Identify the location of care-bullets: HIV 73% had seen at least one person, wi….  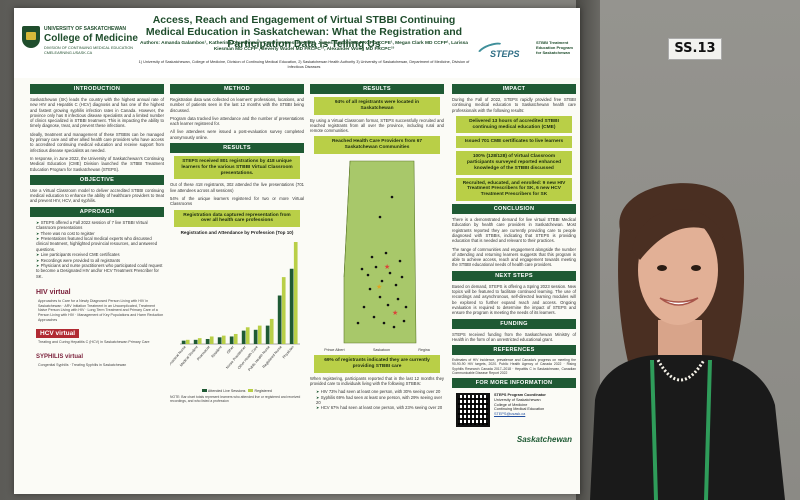
(377, 400).